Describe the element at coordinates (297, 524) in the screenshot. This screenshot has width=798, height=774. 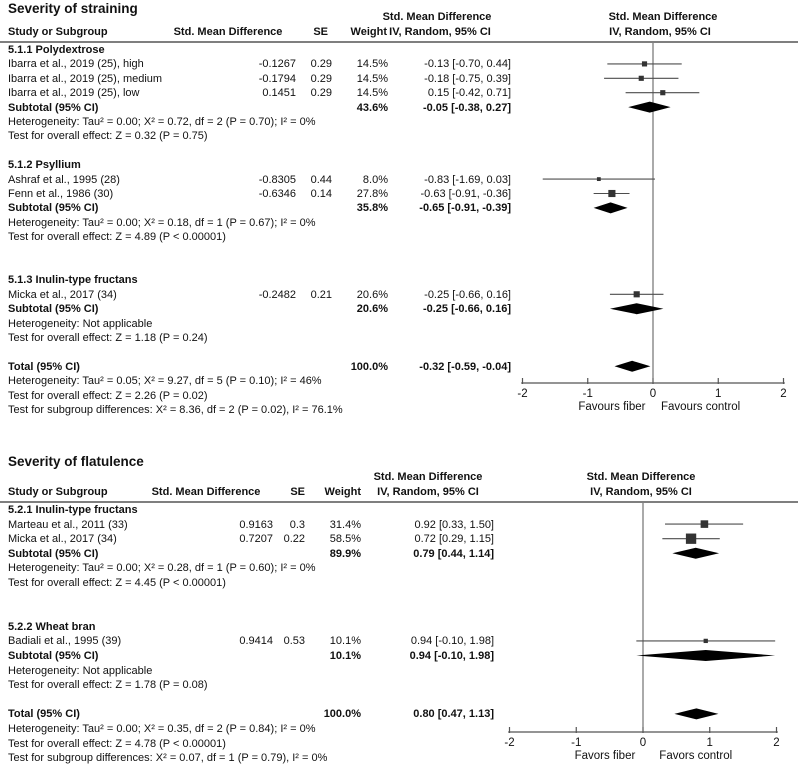
I see `se-value: 0.3` at that location.